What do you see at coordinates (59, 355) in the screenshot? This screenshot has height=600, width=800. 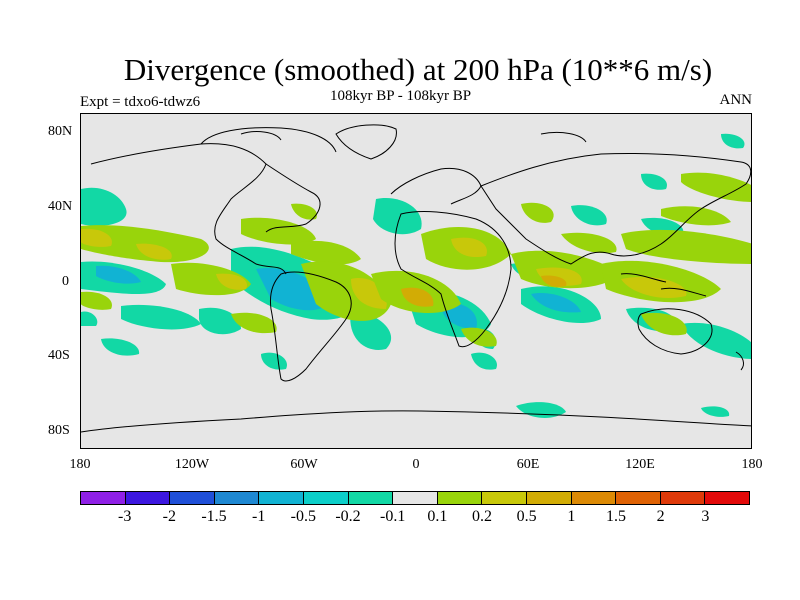 I see `lat-label-40s: 40S` at bounding box center [59, 355].